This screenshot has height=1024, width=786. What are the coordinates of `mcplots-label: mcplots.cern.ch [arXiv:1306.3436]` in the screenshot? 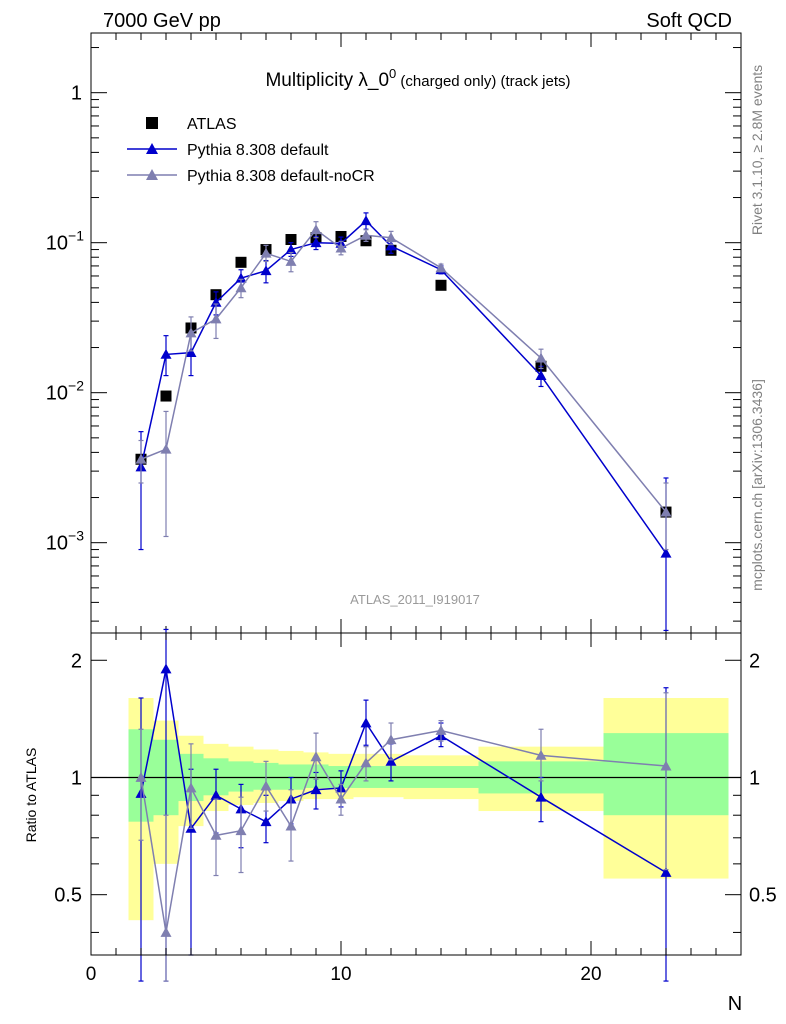 It's located at (757, 485).